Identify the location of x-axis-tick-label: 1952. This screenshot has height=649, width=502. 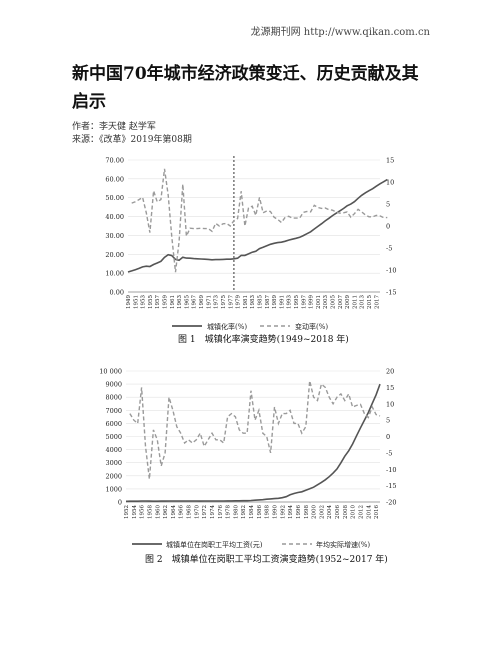
(127, 512).